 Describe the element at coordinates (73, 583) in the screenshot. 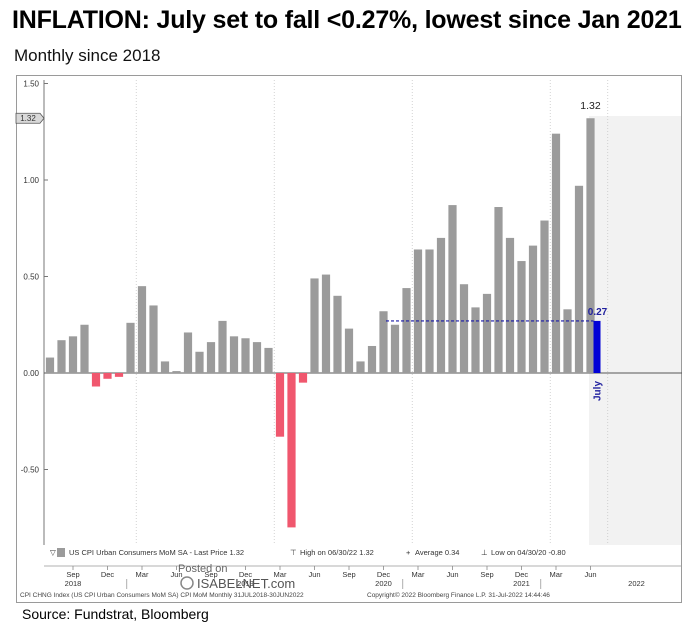

I see `x-year-label: 2018` at that location.